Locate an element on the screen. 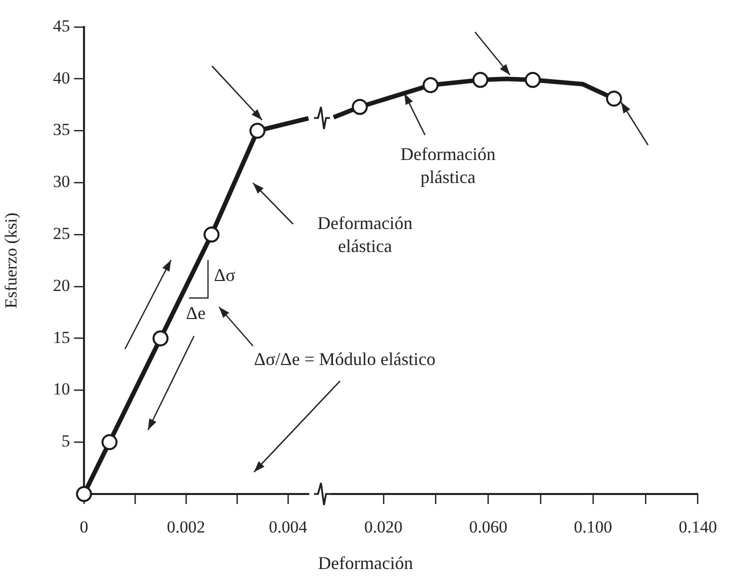 The image size is (731, 583). x-tick-label: 0.004 is located at coordinates (288, 527).